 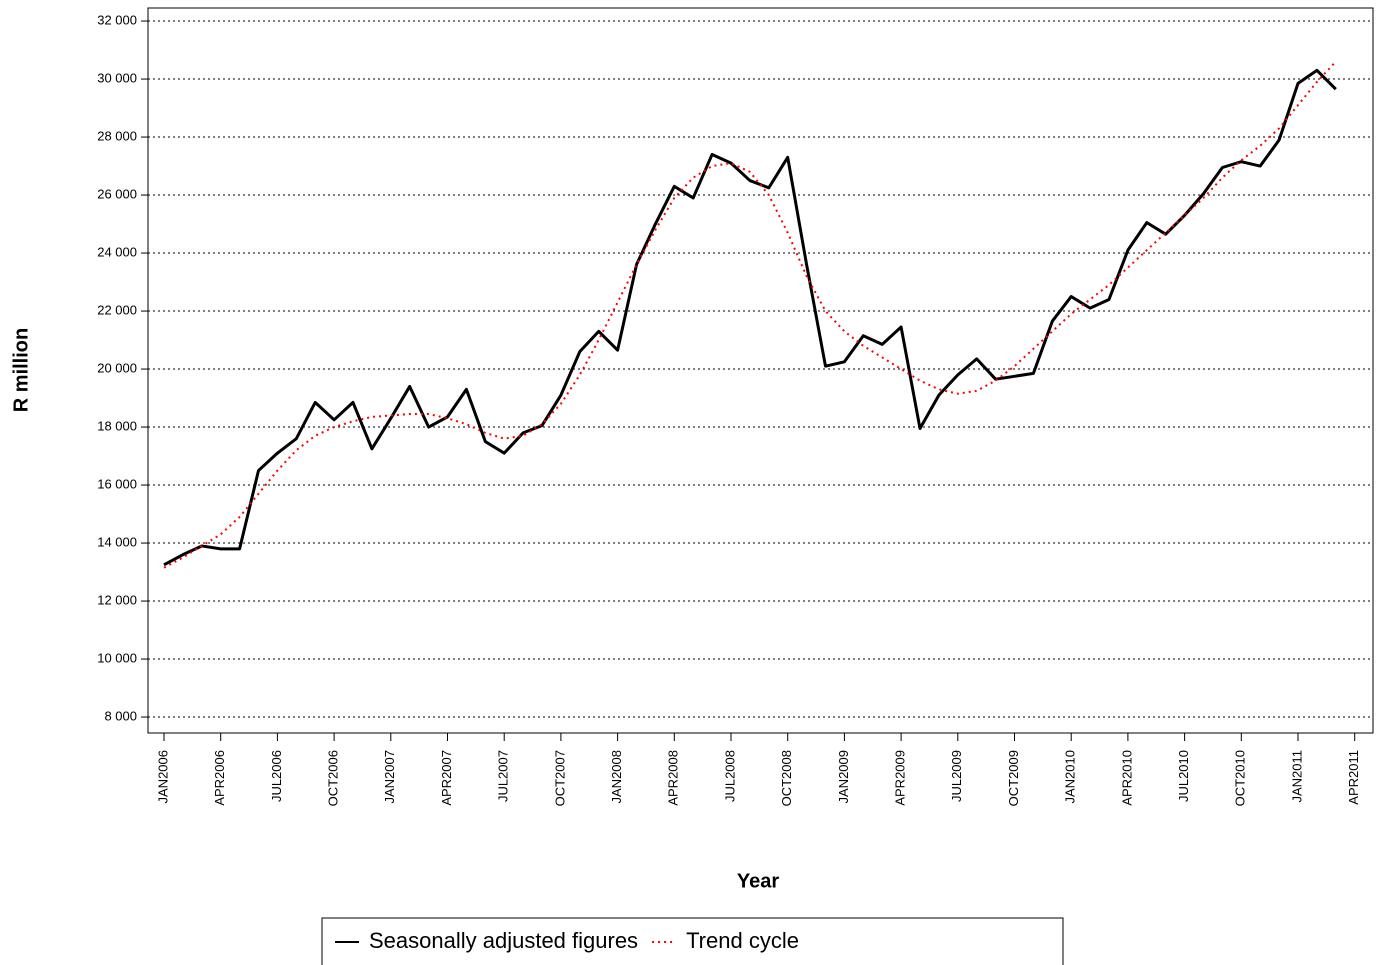 I want to click on x-tick-label: JAN2007, so click(x=389, y=776).